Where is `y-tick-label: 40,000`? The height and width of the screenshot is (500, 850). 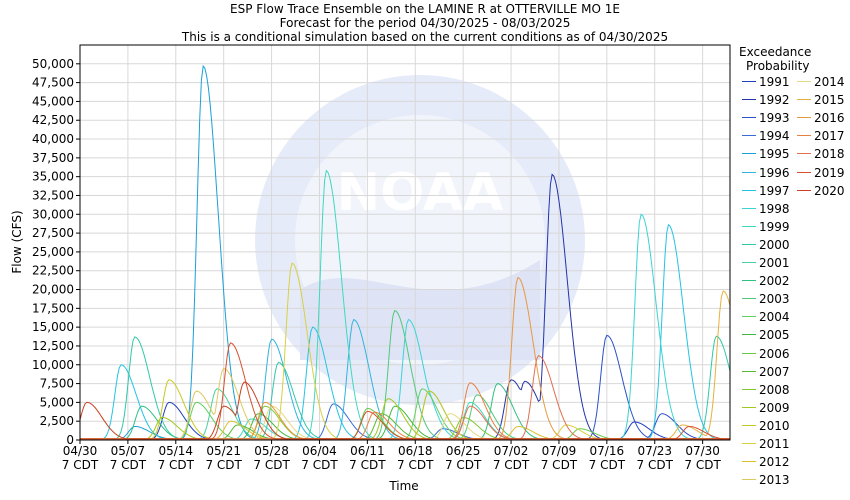 y-tick-label: 40,000 is located at coordinates (53, 139).